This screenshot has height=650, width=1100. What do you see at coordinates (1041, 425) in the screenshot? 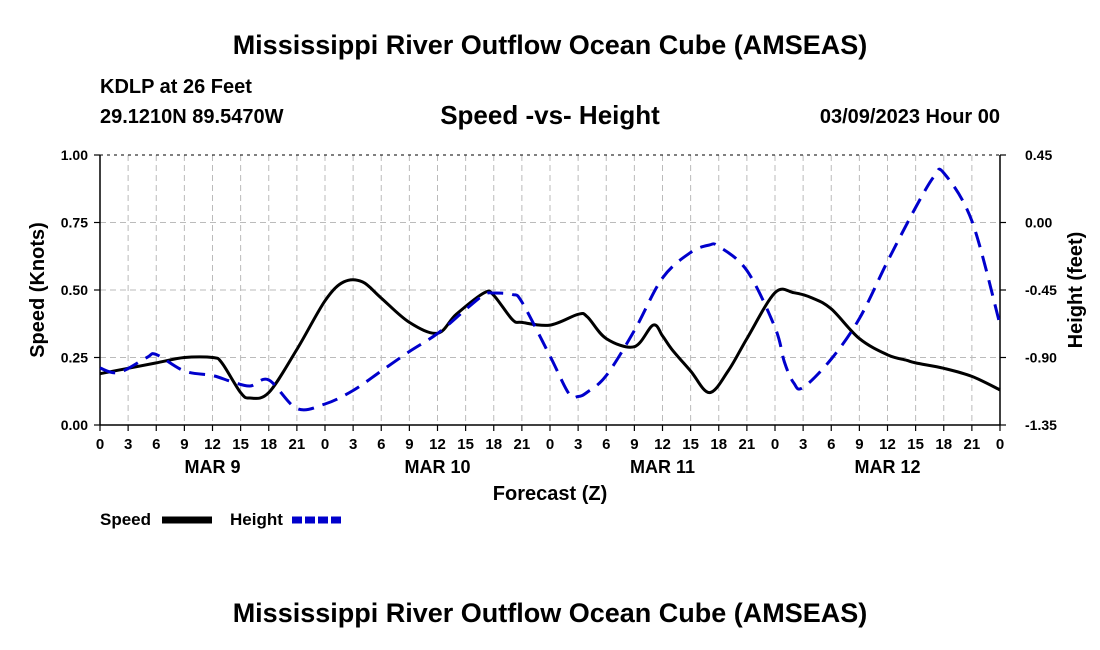
I see `y2-tick-label: -1.35` at bounding box center [1041, 425].